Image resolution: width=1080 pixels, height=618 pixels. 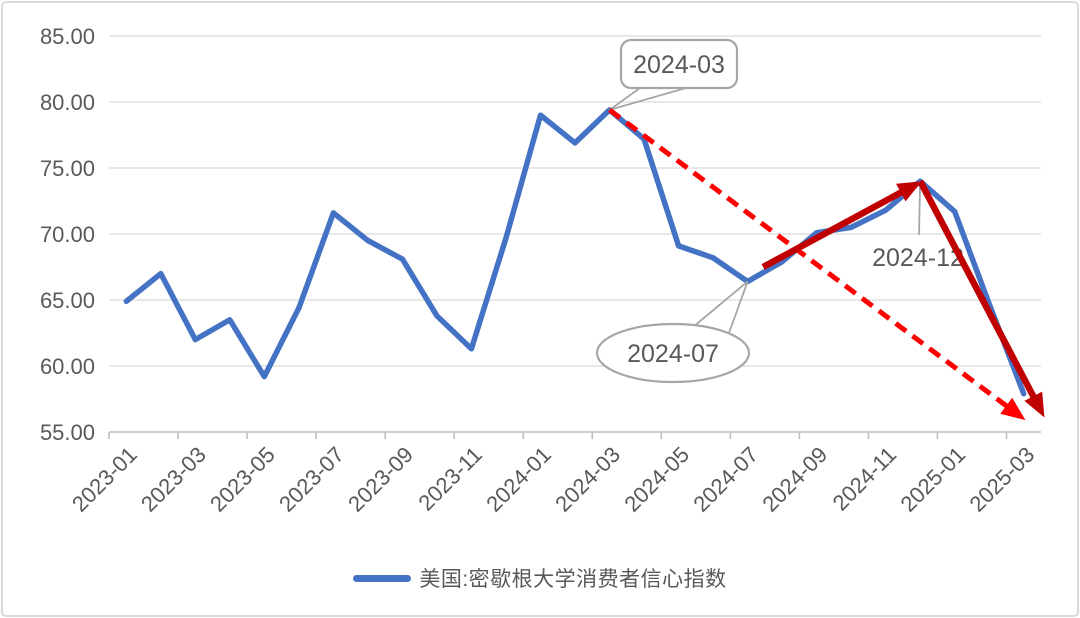 I want to click on y-tick-label: 80.00, so click(x=67, y=102).